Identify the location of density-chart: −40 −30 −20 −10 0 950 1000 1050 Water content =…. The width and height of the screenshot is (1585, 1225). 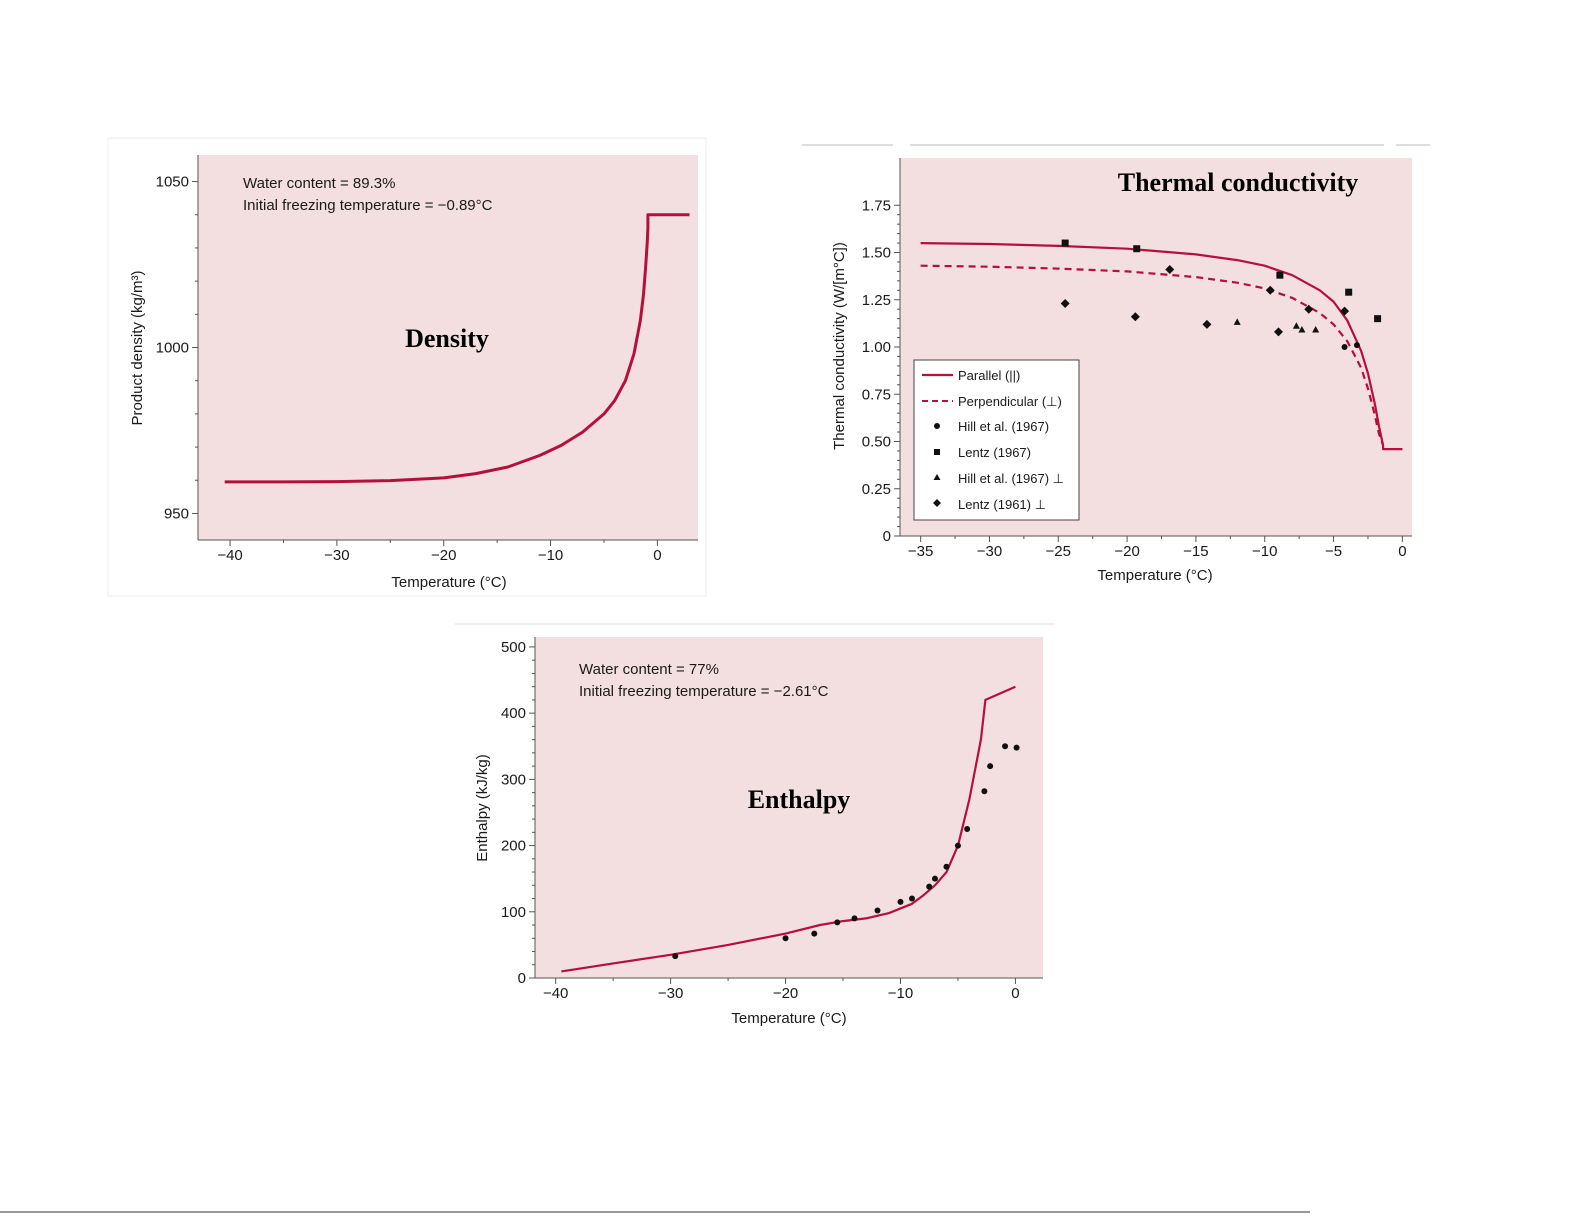
(413, 373).